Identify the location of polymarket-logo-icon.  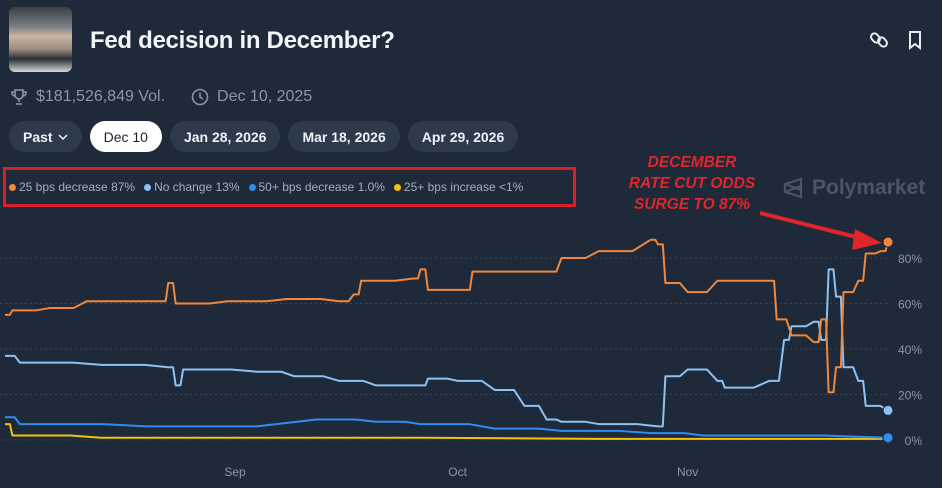
(793, 188).